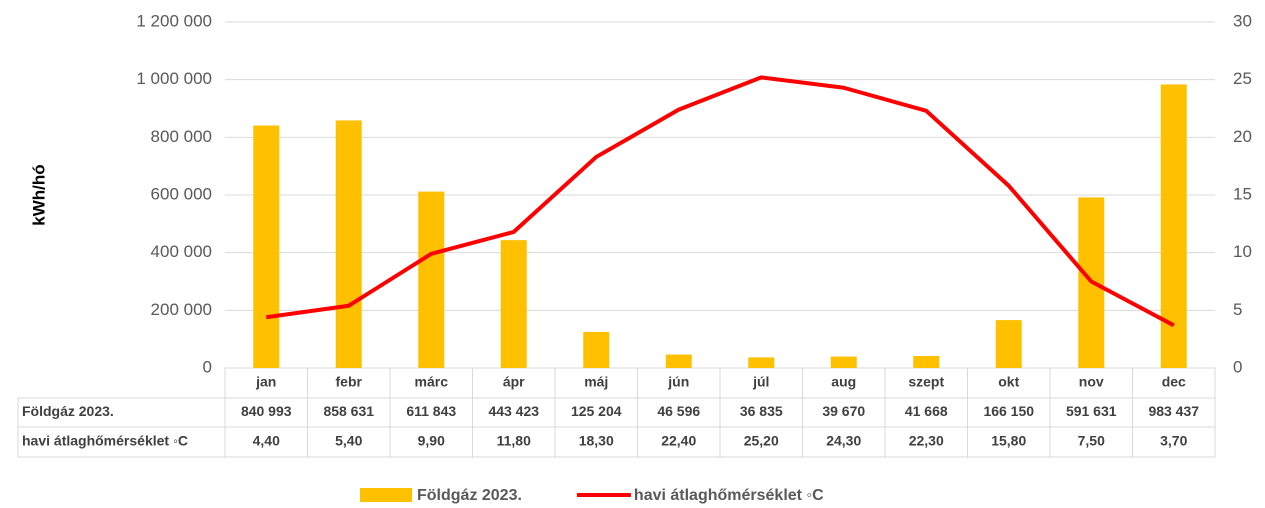 The width and height of the screenshot is (1265, 508). I want to click on y2-tick-label: 25, so click(1242, 78).